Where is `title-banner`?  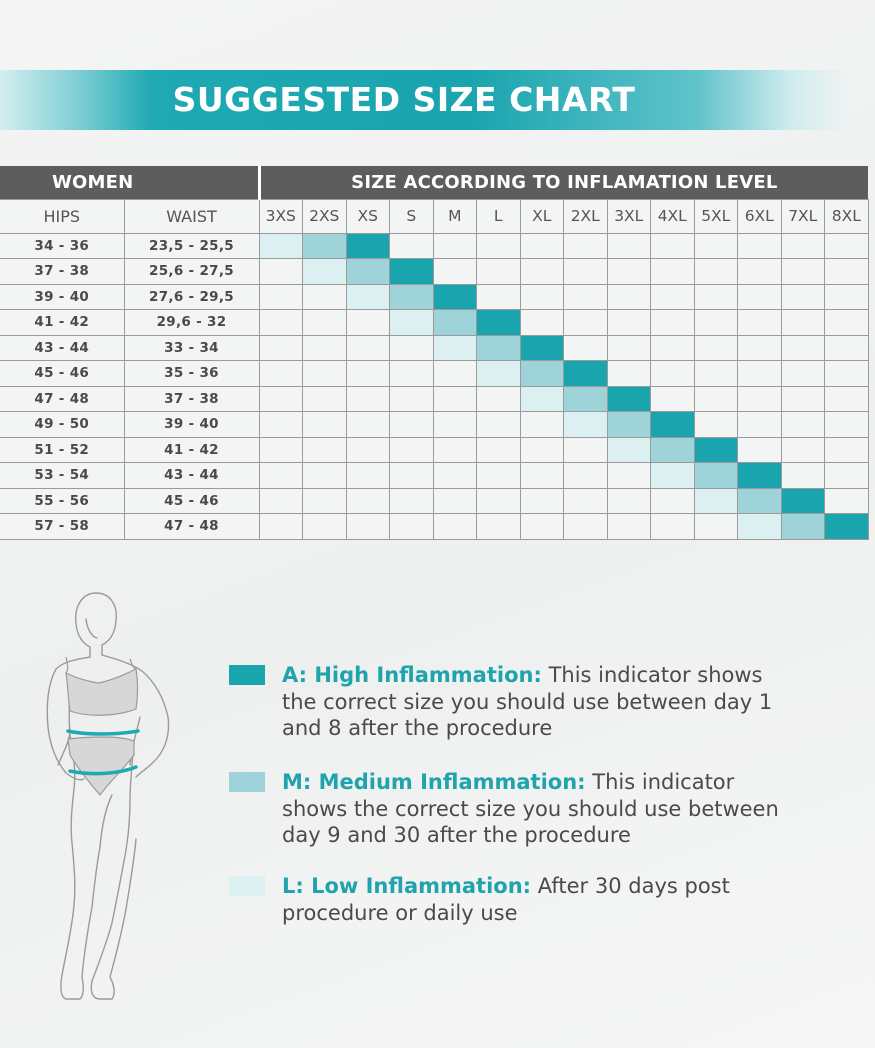 title-banner is located at coordinates (425, 100).